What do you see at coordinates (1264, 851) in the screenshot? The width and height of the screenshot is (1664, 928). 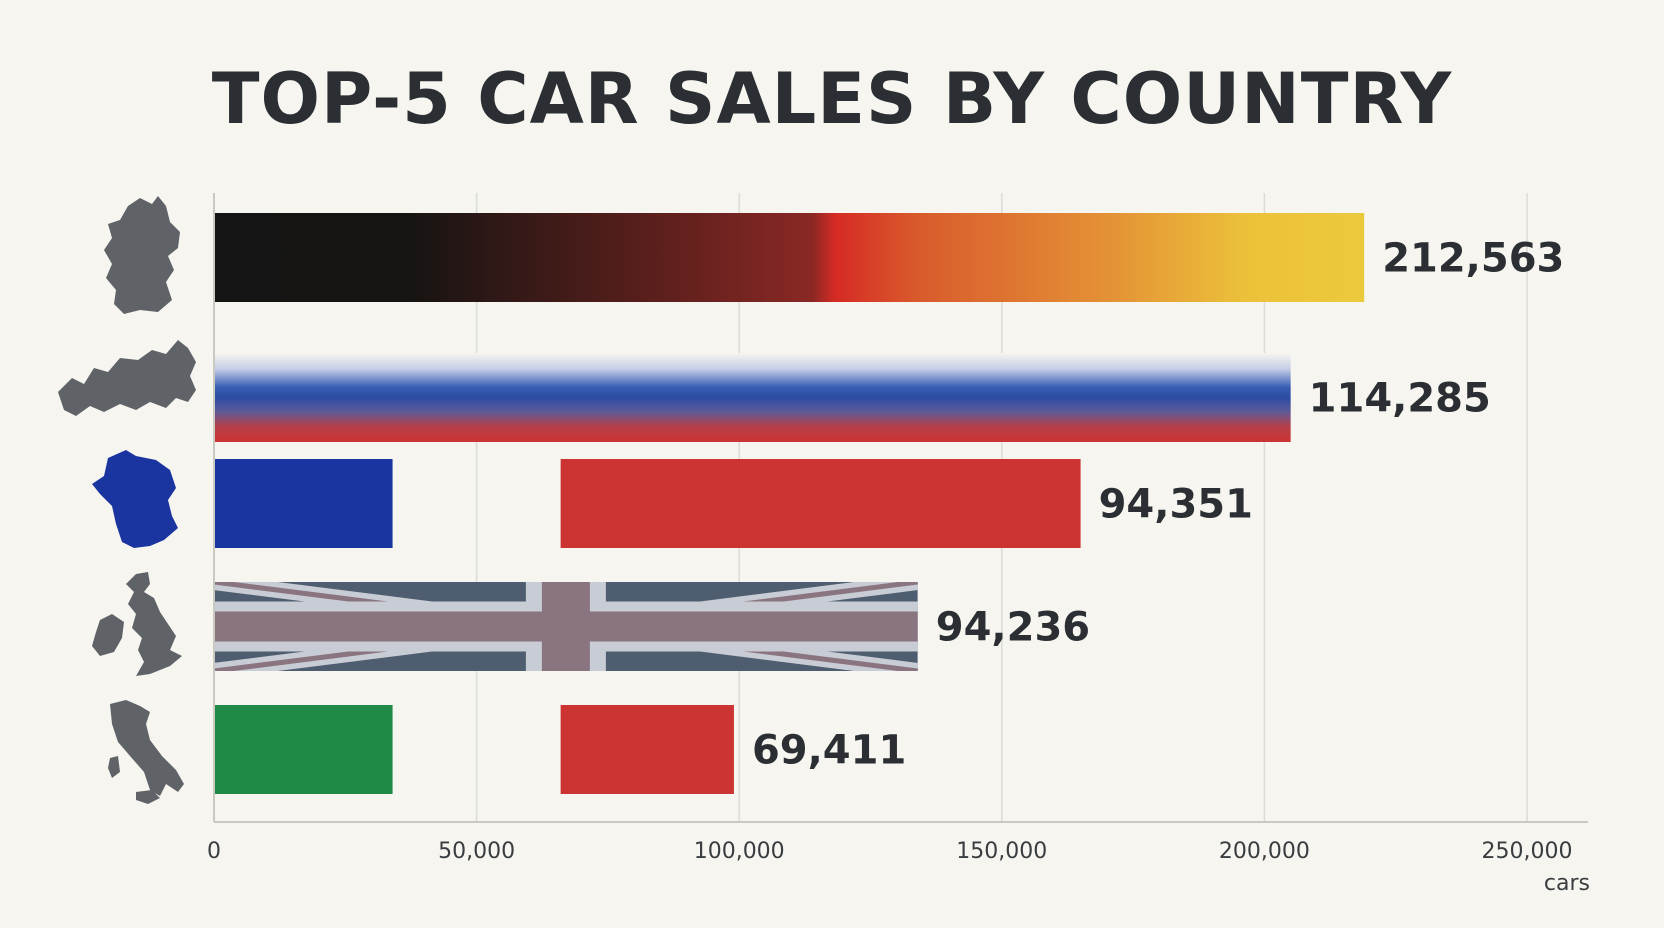 I see `x-tick-label: 200,000` at bounding box center [1264, 851].